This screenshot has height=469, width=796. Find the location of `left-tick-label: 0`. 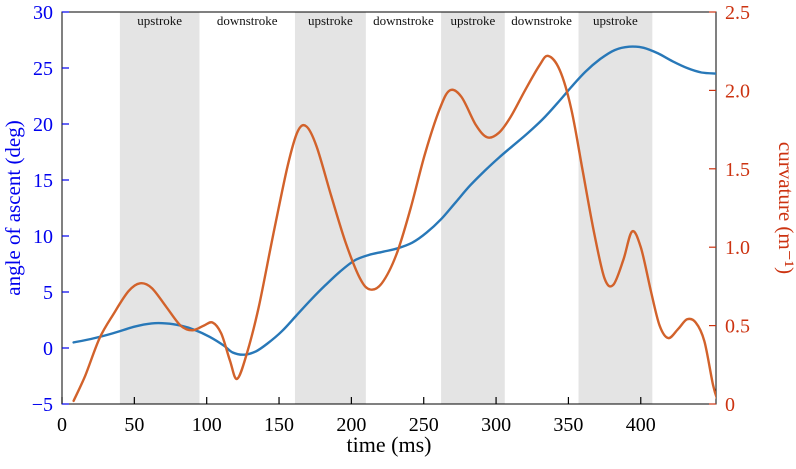

left-tick-label: 0 is located at coordinates (48, 349).